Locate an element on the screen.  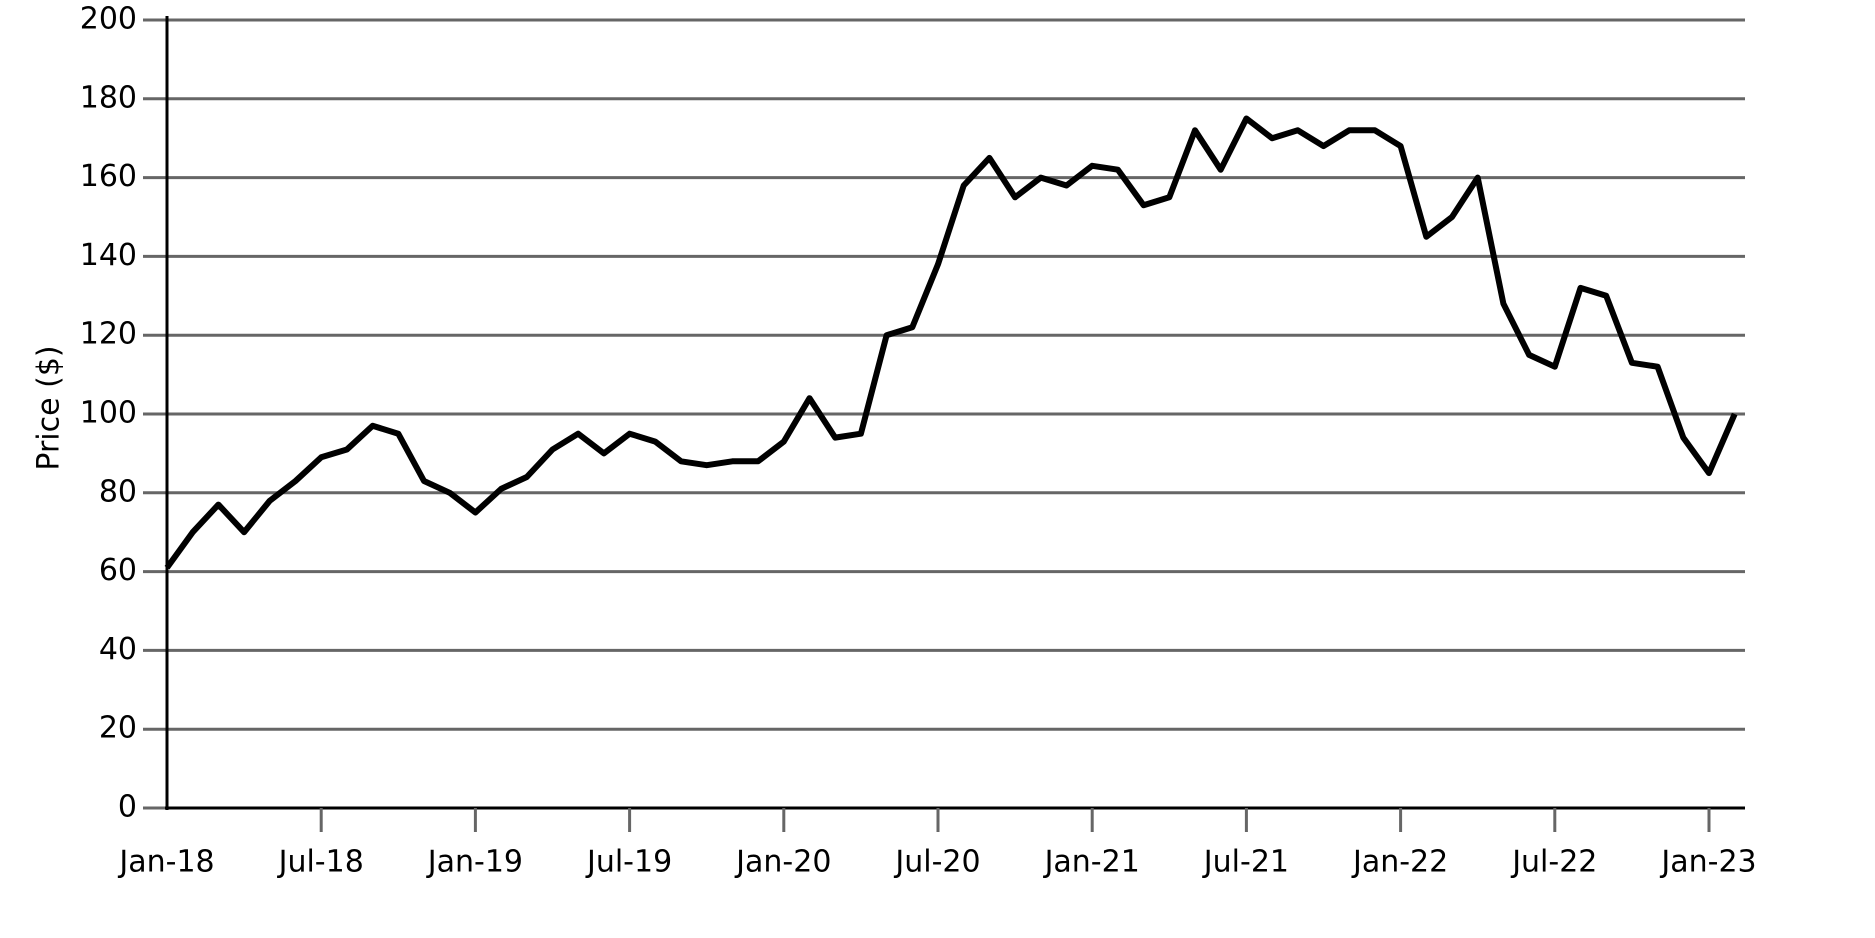
x-tick-label: Jan-20 is located at coordinates (782, 862).